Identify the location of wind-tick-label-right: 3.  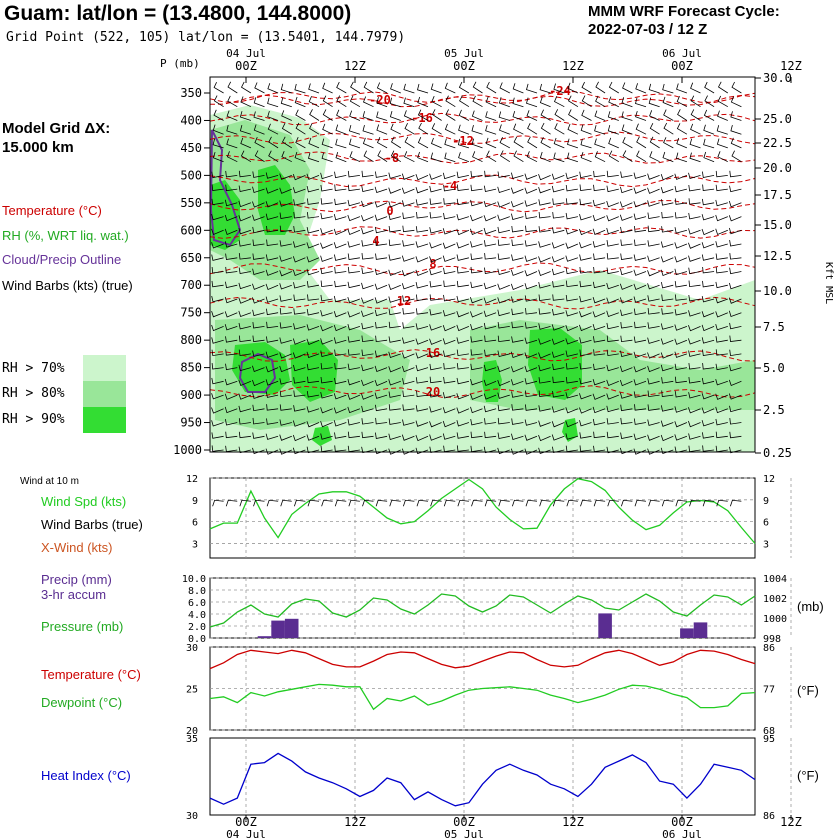
(766, 544).